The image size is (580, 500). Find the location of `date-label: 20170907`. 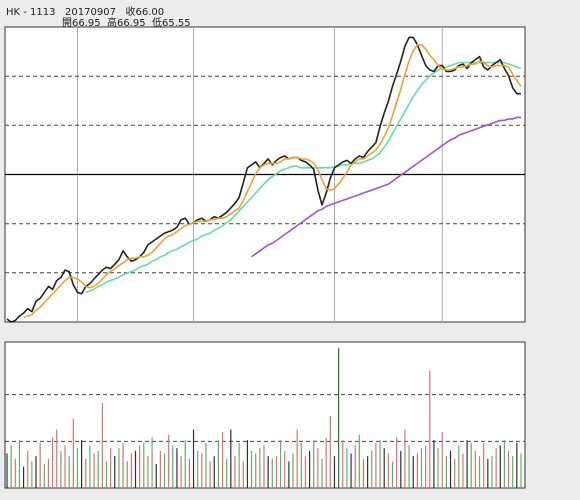

date-label: 20170907 is located at coordinates (90, 12).